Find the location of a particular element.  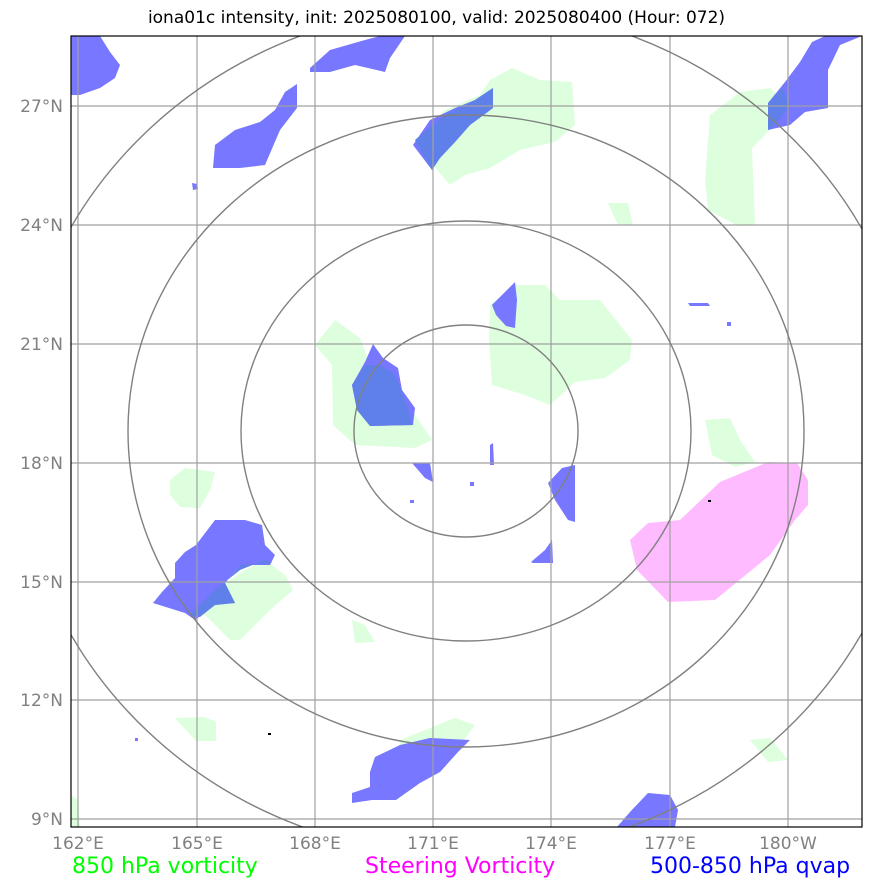

latitude-tick-label: 24°N is located at coordinates (41, 226).